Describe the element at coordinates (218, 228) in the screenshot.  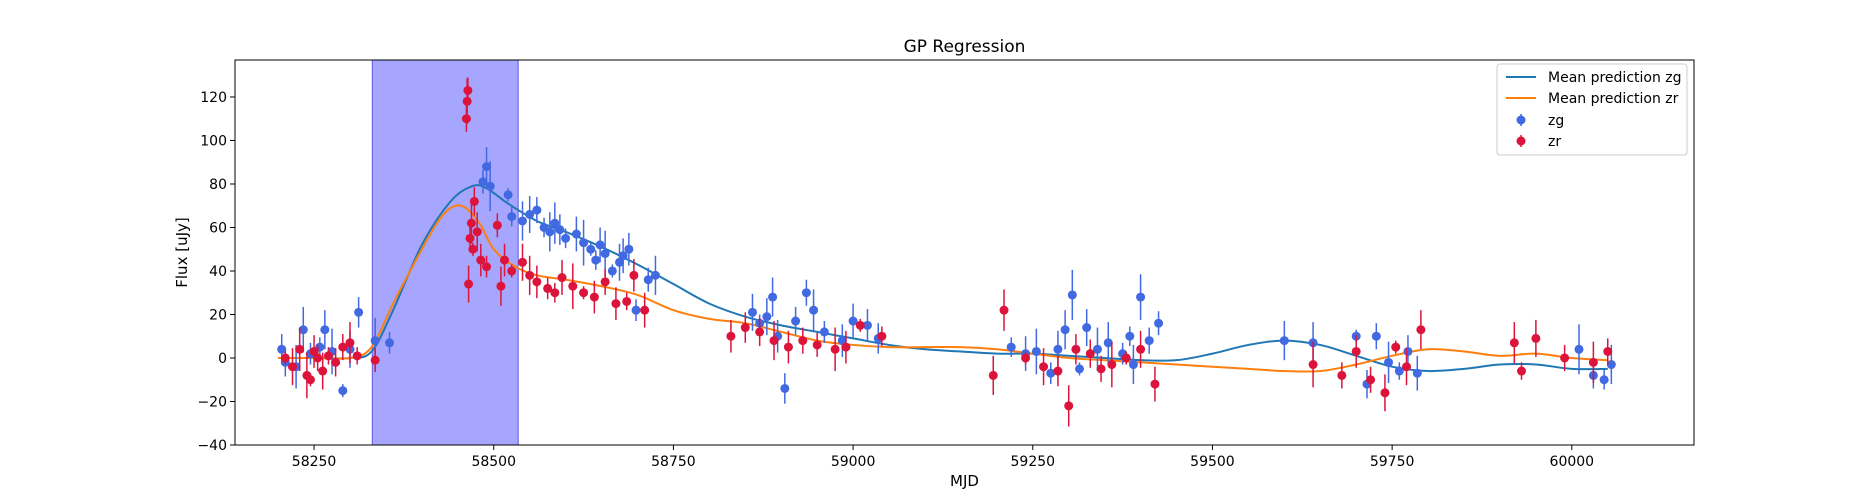
I see `y-tick-label: 60` at that location.